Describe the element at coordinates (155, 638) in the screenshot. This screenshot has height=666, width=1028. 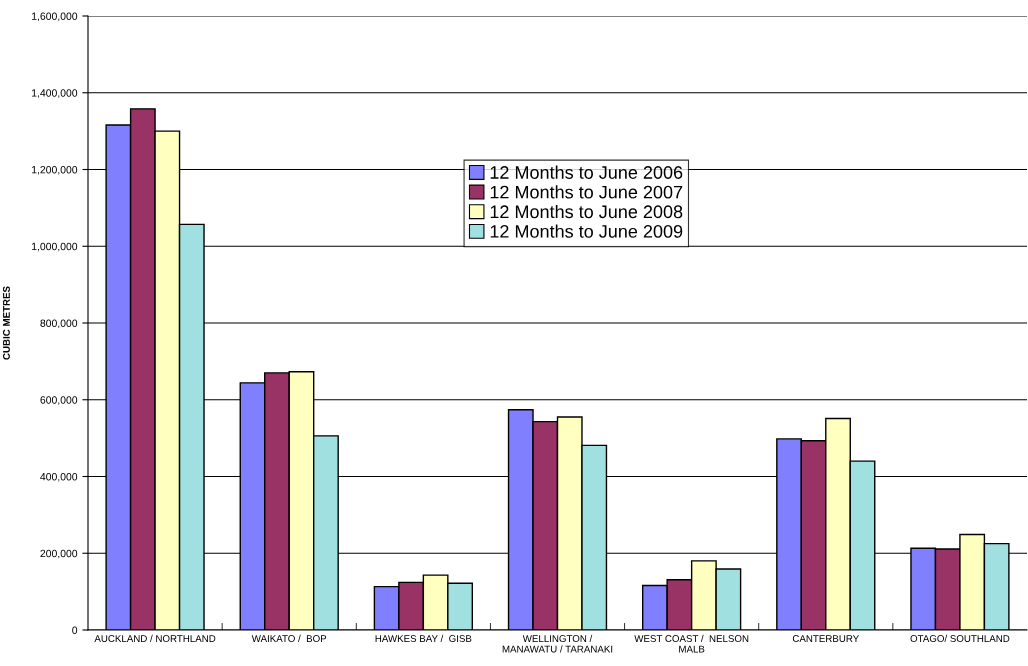
I see `x-tick-label: AUCKLAND / NORTHLAND` at that location.